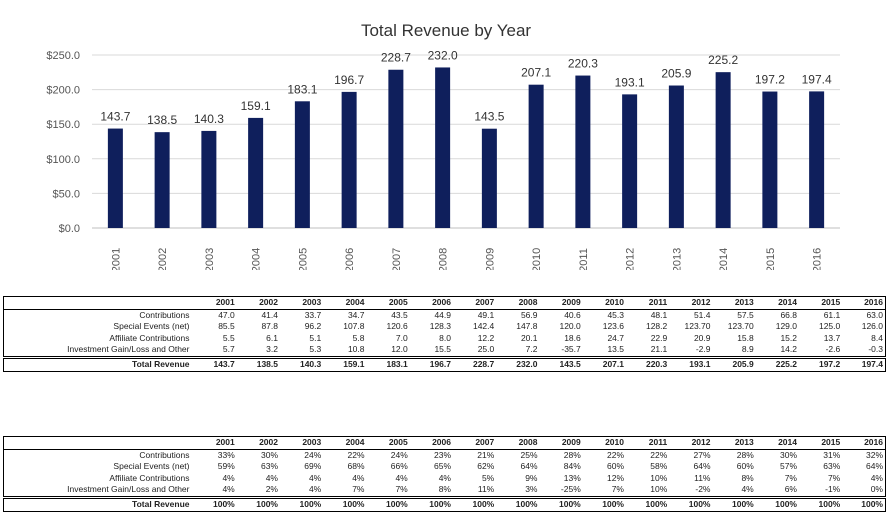 The height and width of the screenshot is (512, 892). Describe the element at coordinates (615, 314) in the screenshot. I see `table-cell: 45.3` at that location.